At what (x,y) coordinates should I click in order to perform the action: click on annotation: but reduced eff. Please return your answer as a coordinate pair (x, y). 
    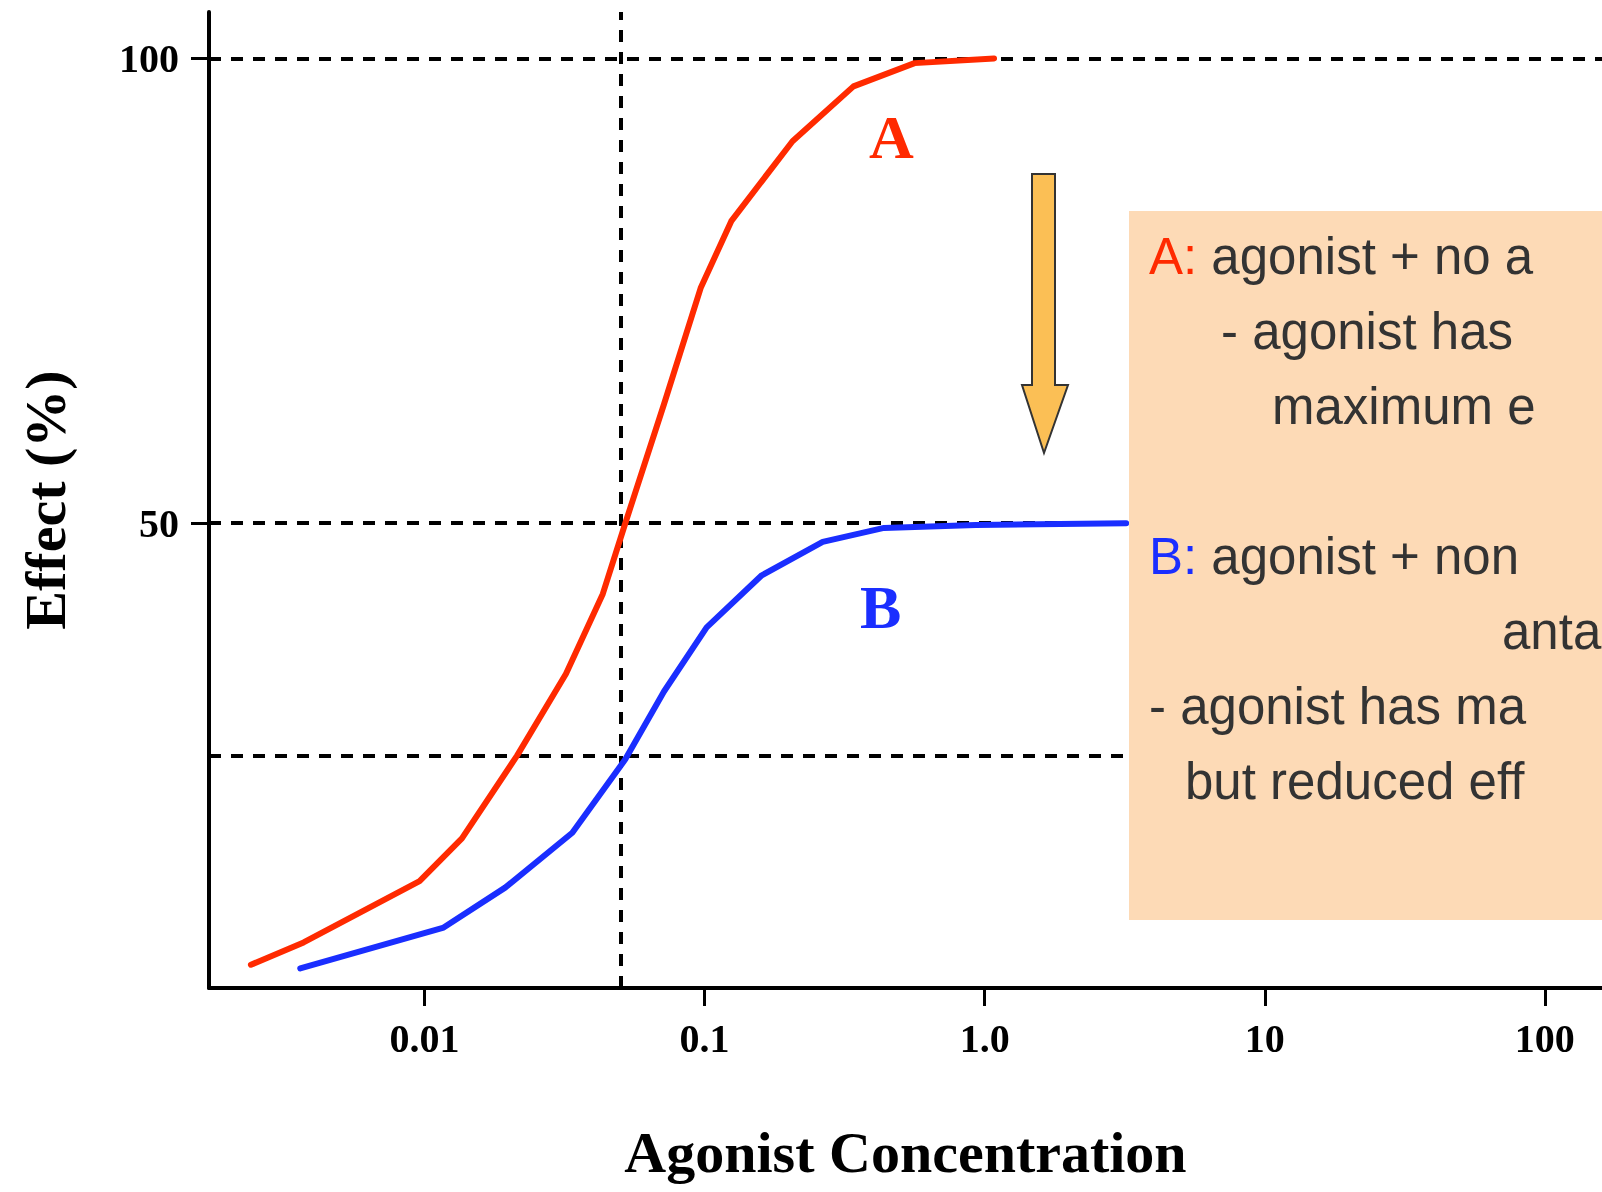
    Looking at the image, I should click on (1355, 781).